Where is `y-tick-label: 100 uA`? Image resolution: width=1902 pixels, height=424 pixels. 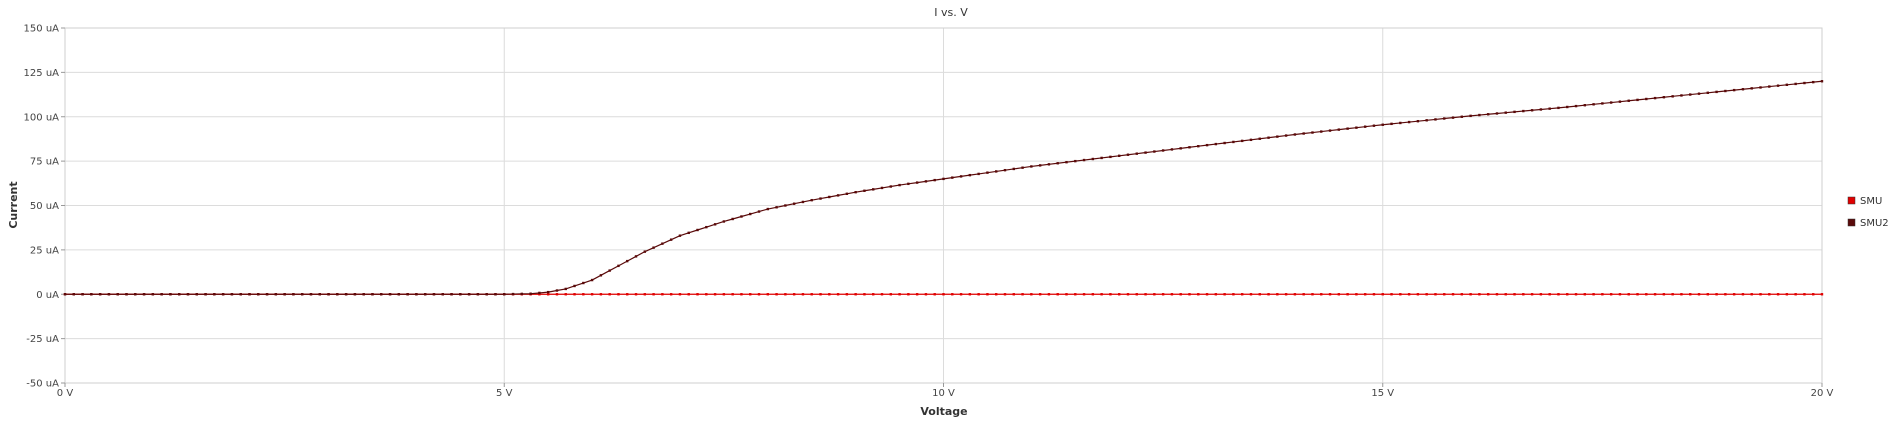 y-tick-label: 100 uA is located at coordinates (42, 117).